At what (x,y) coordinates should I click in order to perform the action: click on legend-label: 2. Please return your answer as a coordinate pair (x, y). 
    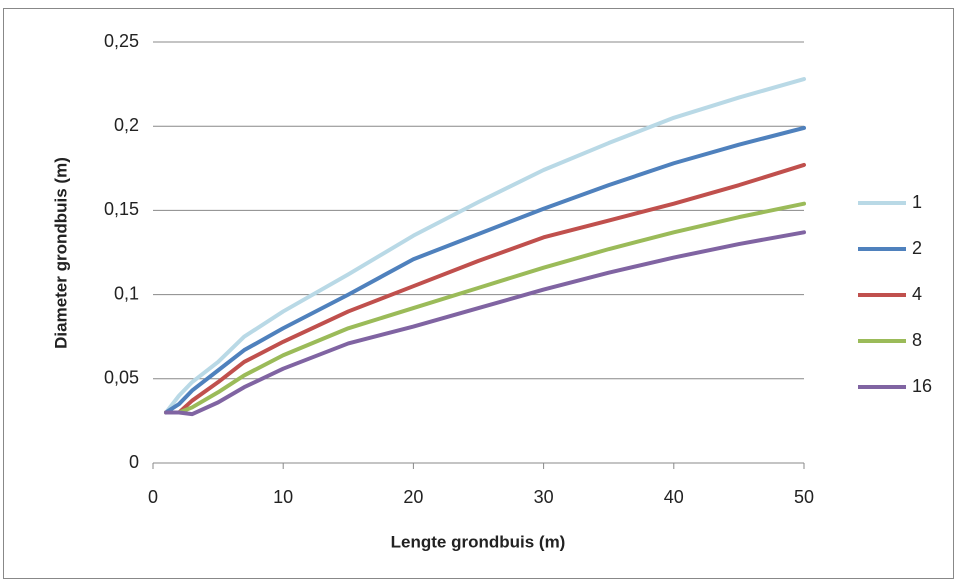
    Looking at the image, I should click on (917, 248).